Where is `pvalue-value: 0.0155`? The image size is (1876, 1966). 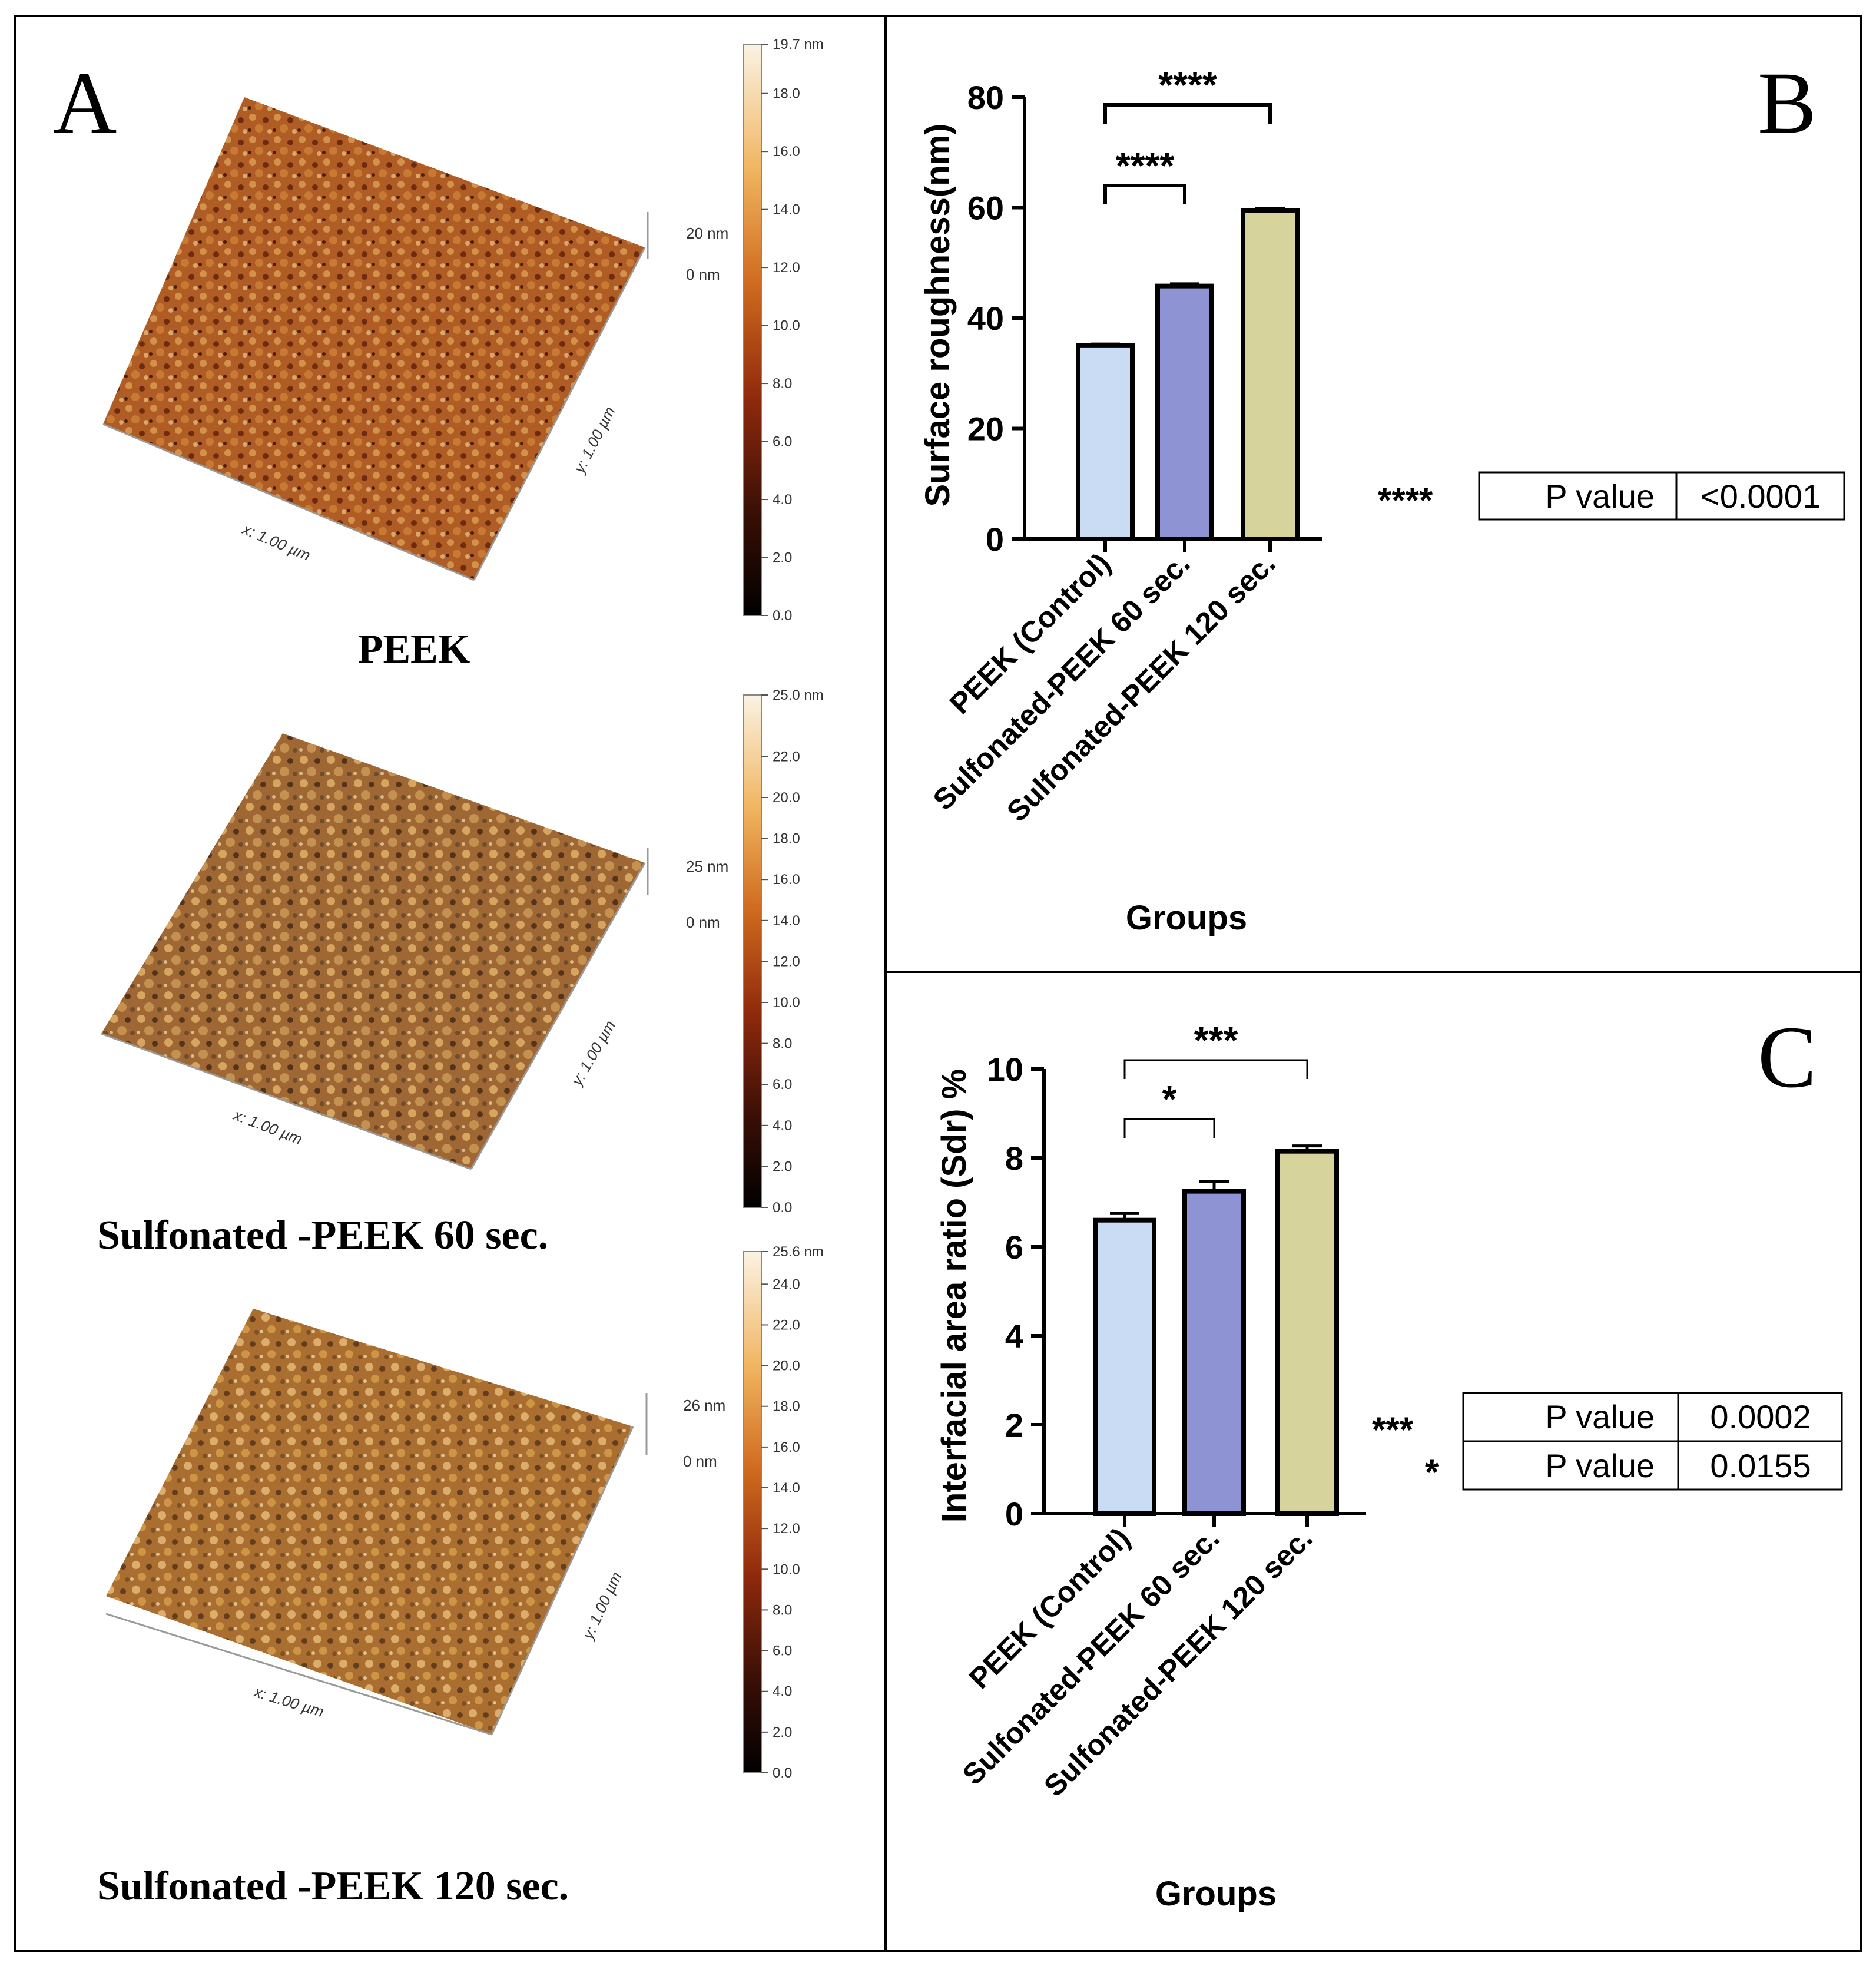 pvalue-value: 0.0155 is located at coordinates (1760, 1465).